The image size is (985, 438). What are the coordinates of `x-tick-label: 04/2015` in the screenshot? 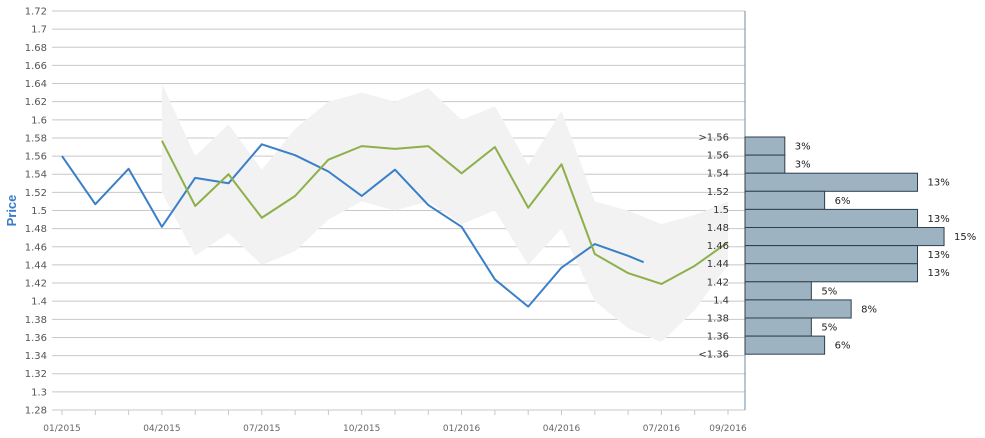 It's located at (161, 429).